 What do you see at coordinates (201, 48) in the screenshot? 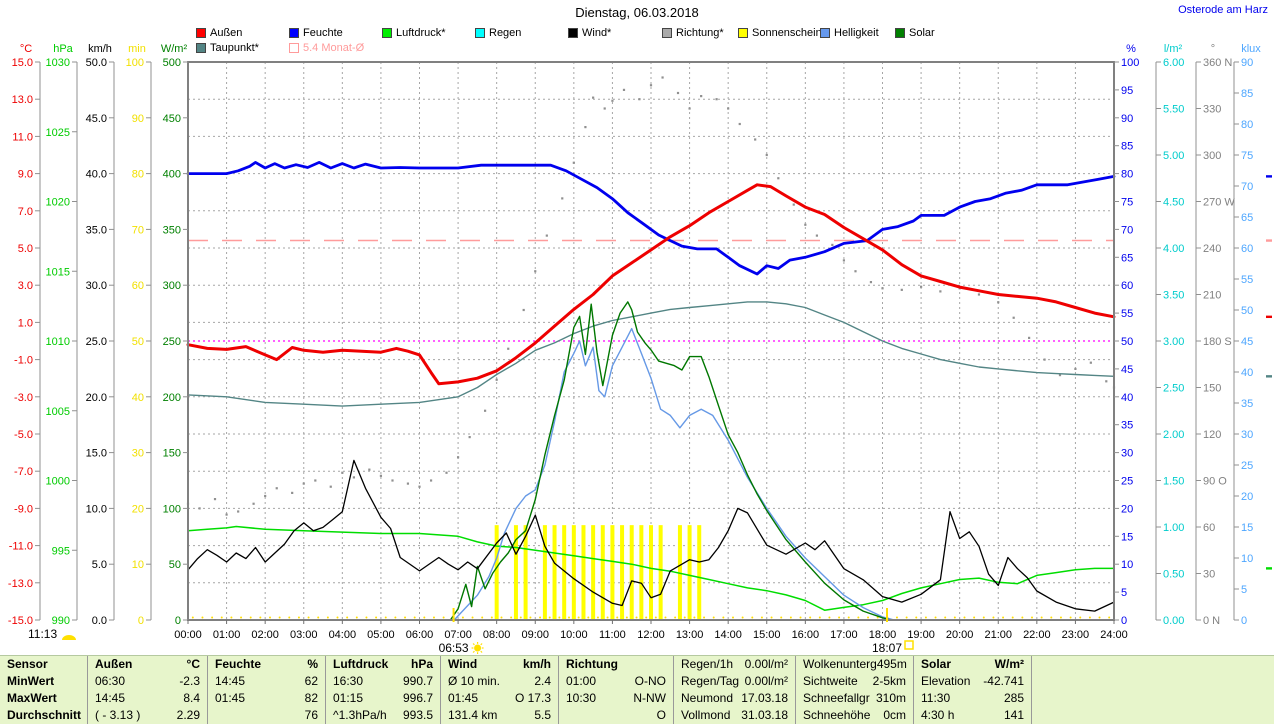
I see `taupunkt-swatch-icon` at bounding box center [201, 48].